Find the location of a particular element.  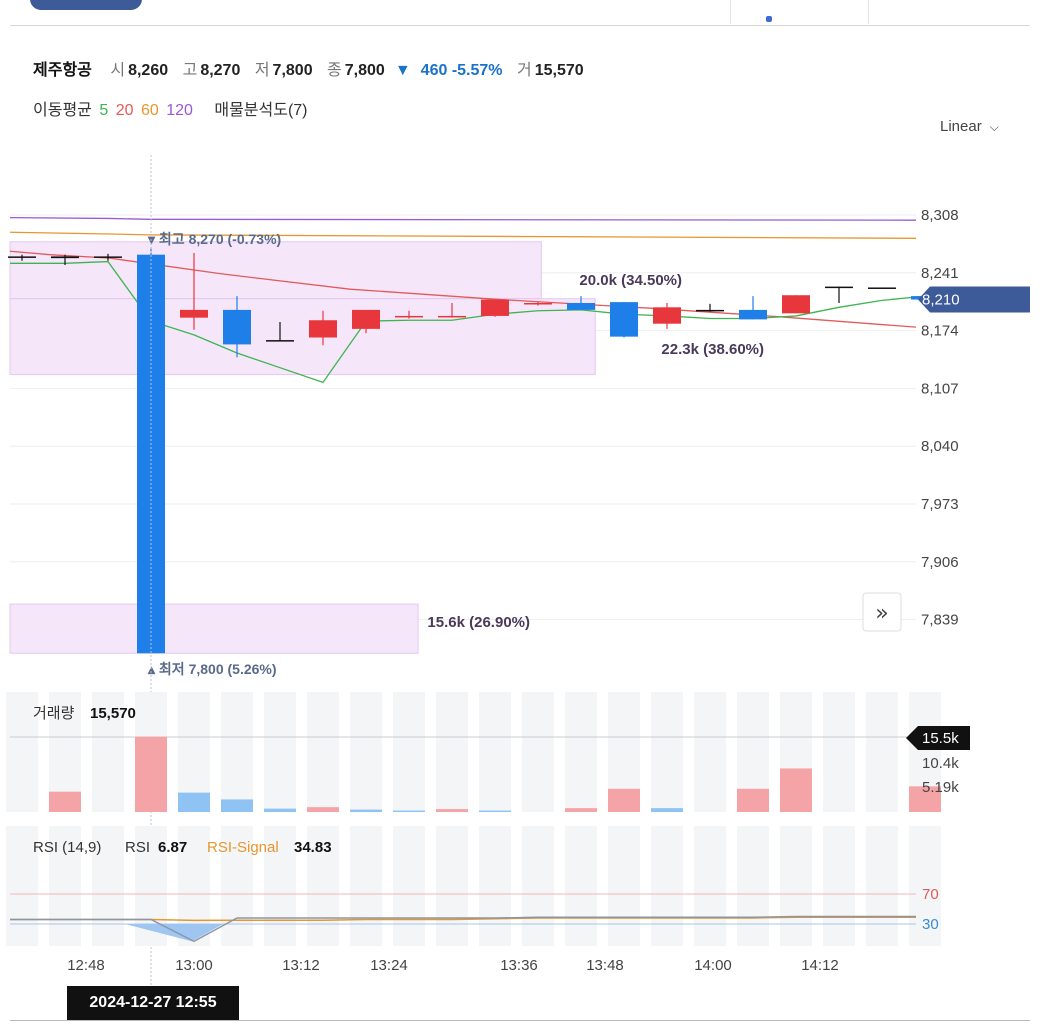

volume-label: 거 is located at coordinates (524, 70).